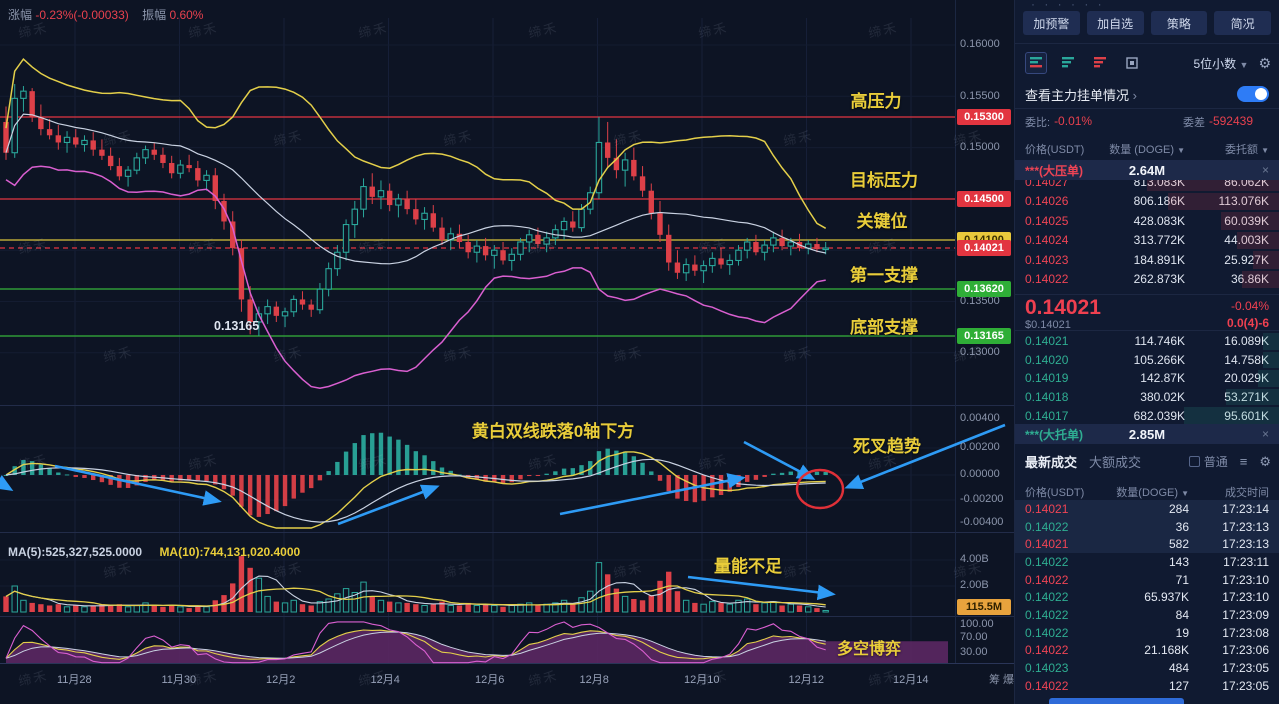  What do you see at coordinates (1182, 632) in the screenshot?
I see `trade-qty: 19` at bounding box center [1182, 632].